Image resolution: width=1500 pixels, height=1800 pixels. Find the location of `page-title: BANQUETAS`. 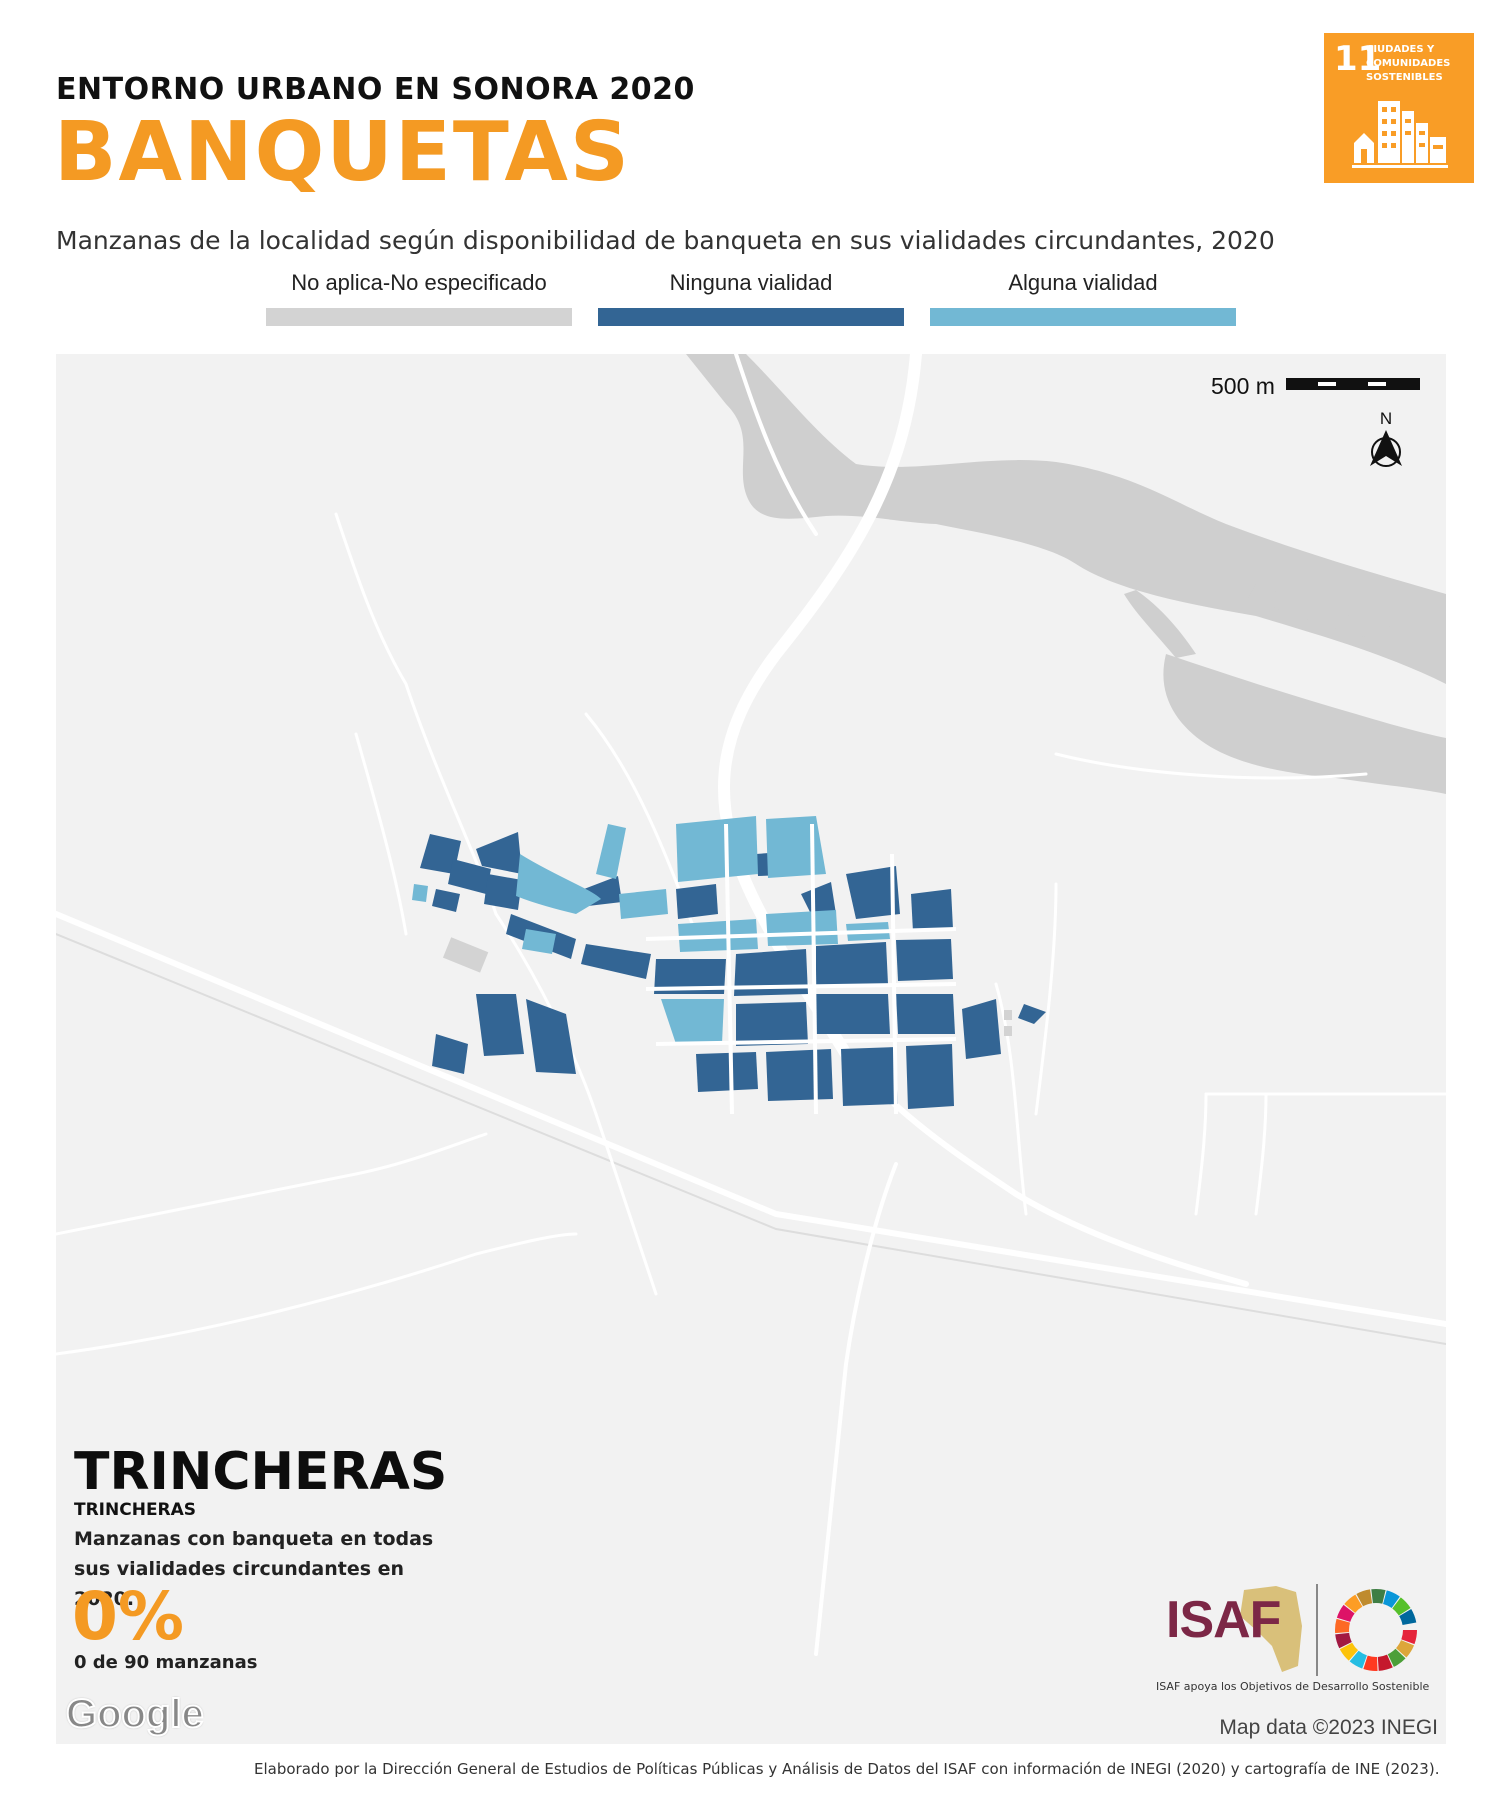

page-title: BANQUETAS is located at coordinates (342, 152).